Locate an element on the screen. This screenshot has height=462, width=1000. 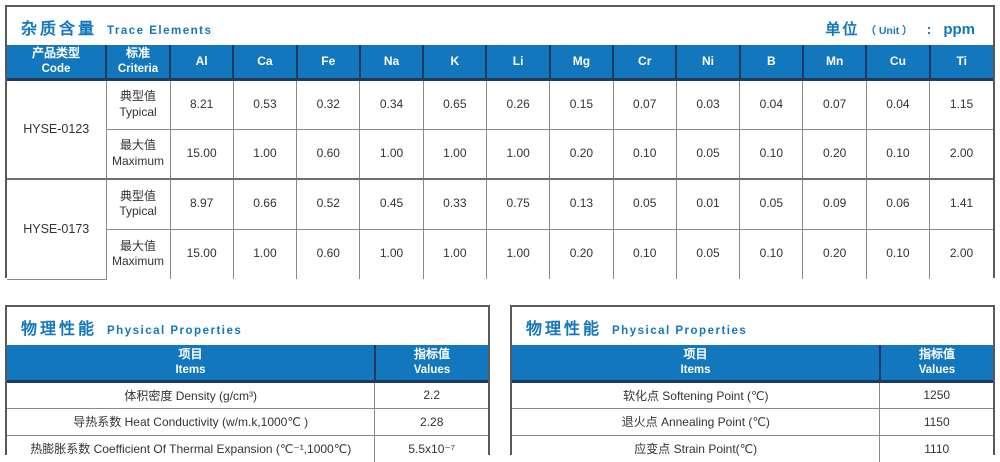
column-header-element: Cu is located at coordinates (897, 63).